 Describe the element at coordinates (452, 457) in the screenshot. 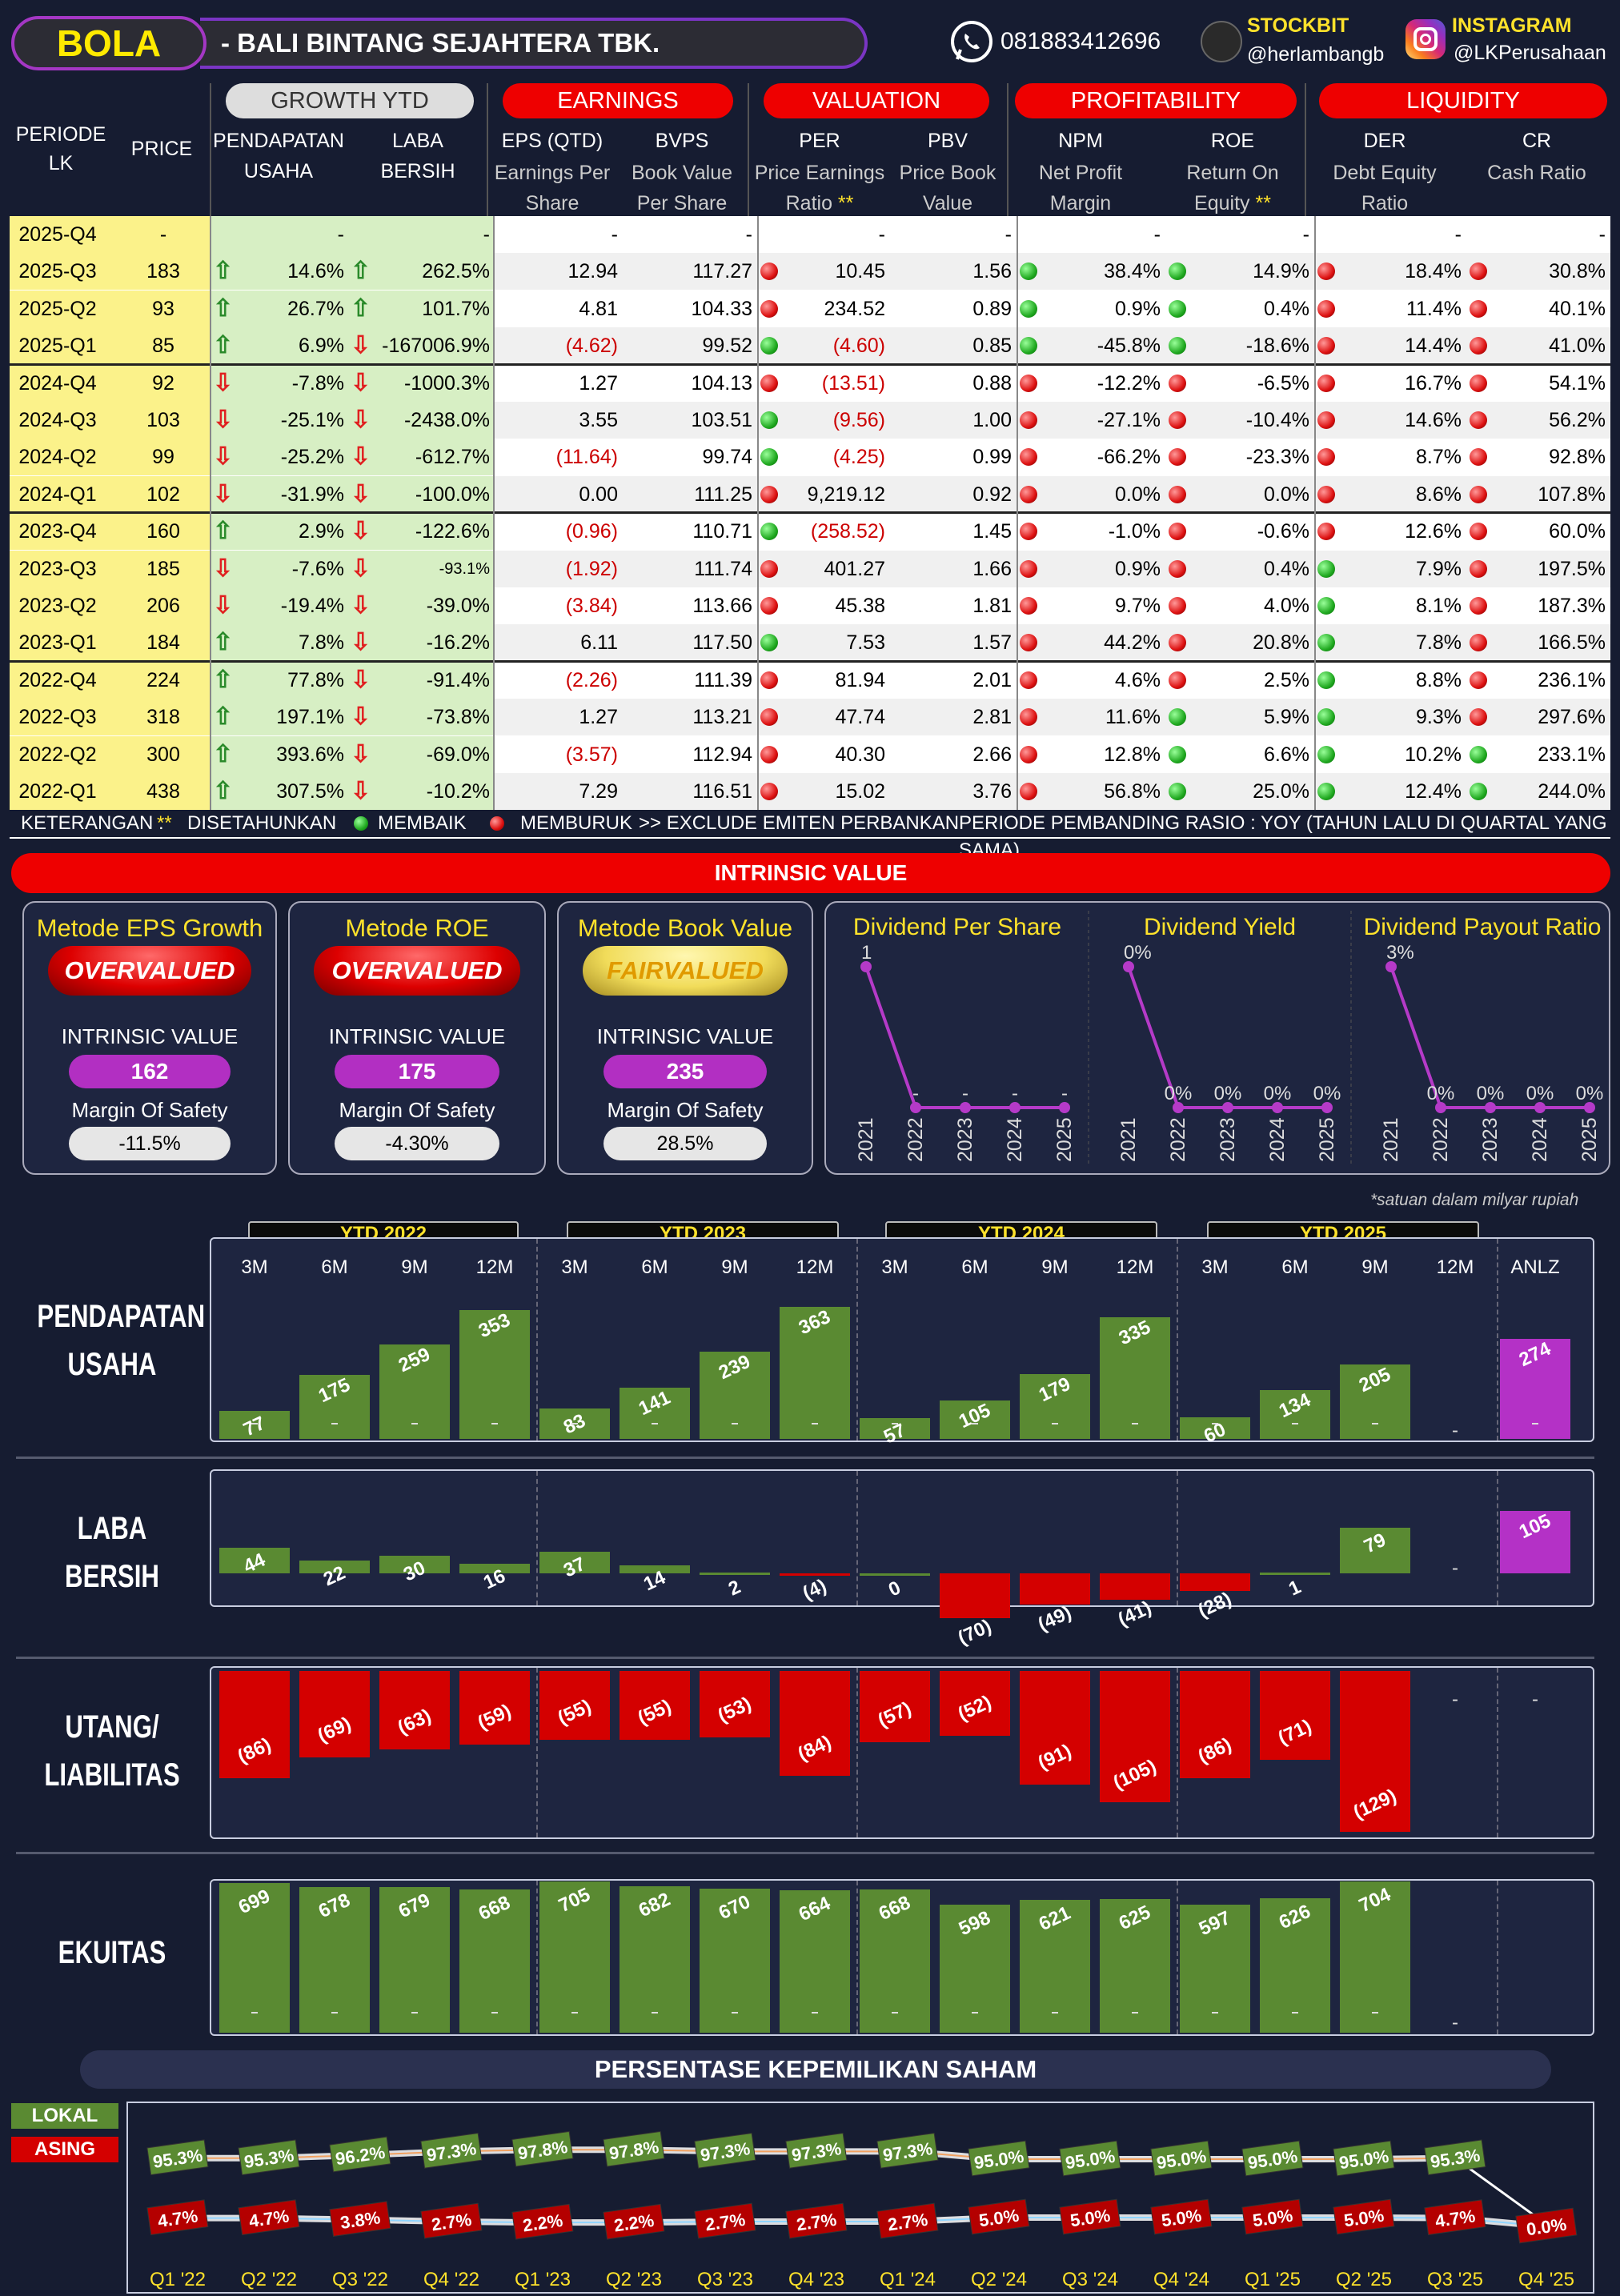

I see `profit-growth-cell: -612.7%` at that location.